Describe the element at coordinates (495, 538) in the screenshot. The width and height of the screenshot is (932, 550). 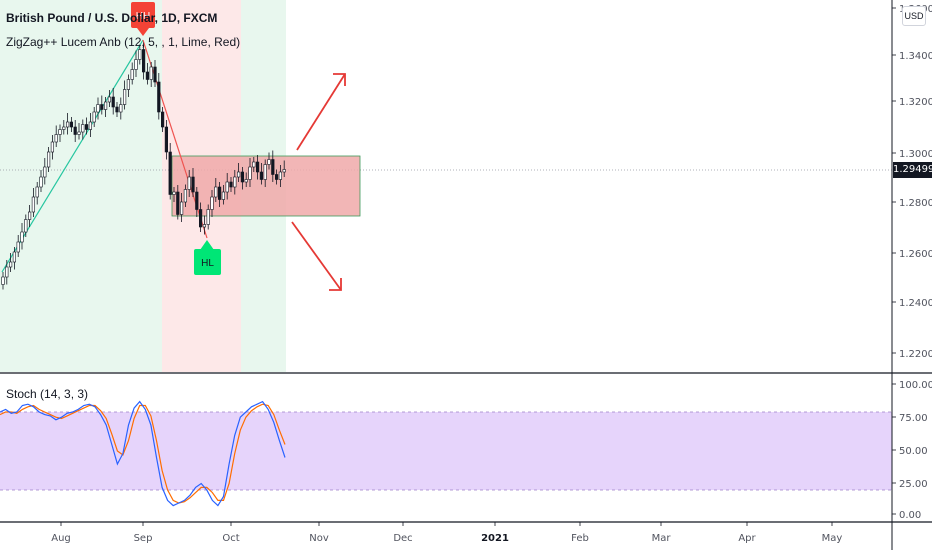
I see `time-tick-label: 2021` at that location.